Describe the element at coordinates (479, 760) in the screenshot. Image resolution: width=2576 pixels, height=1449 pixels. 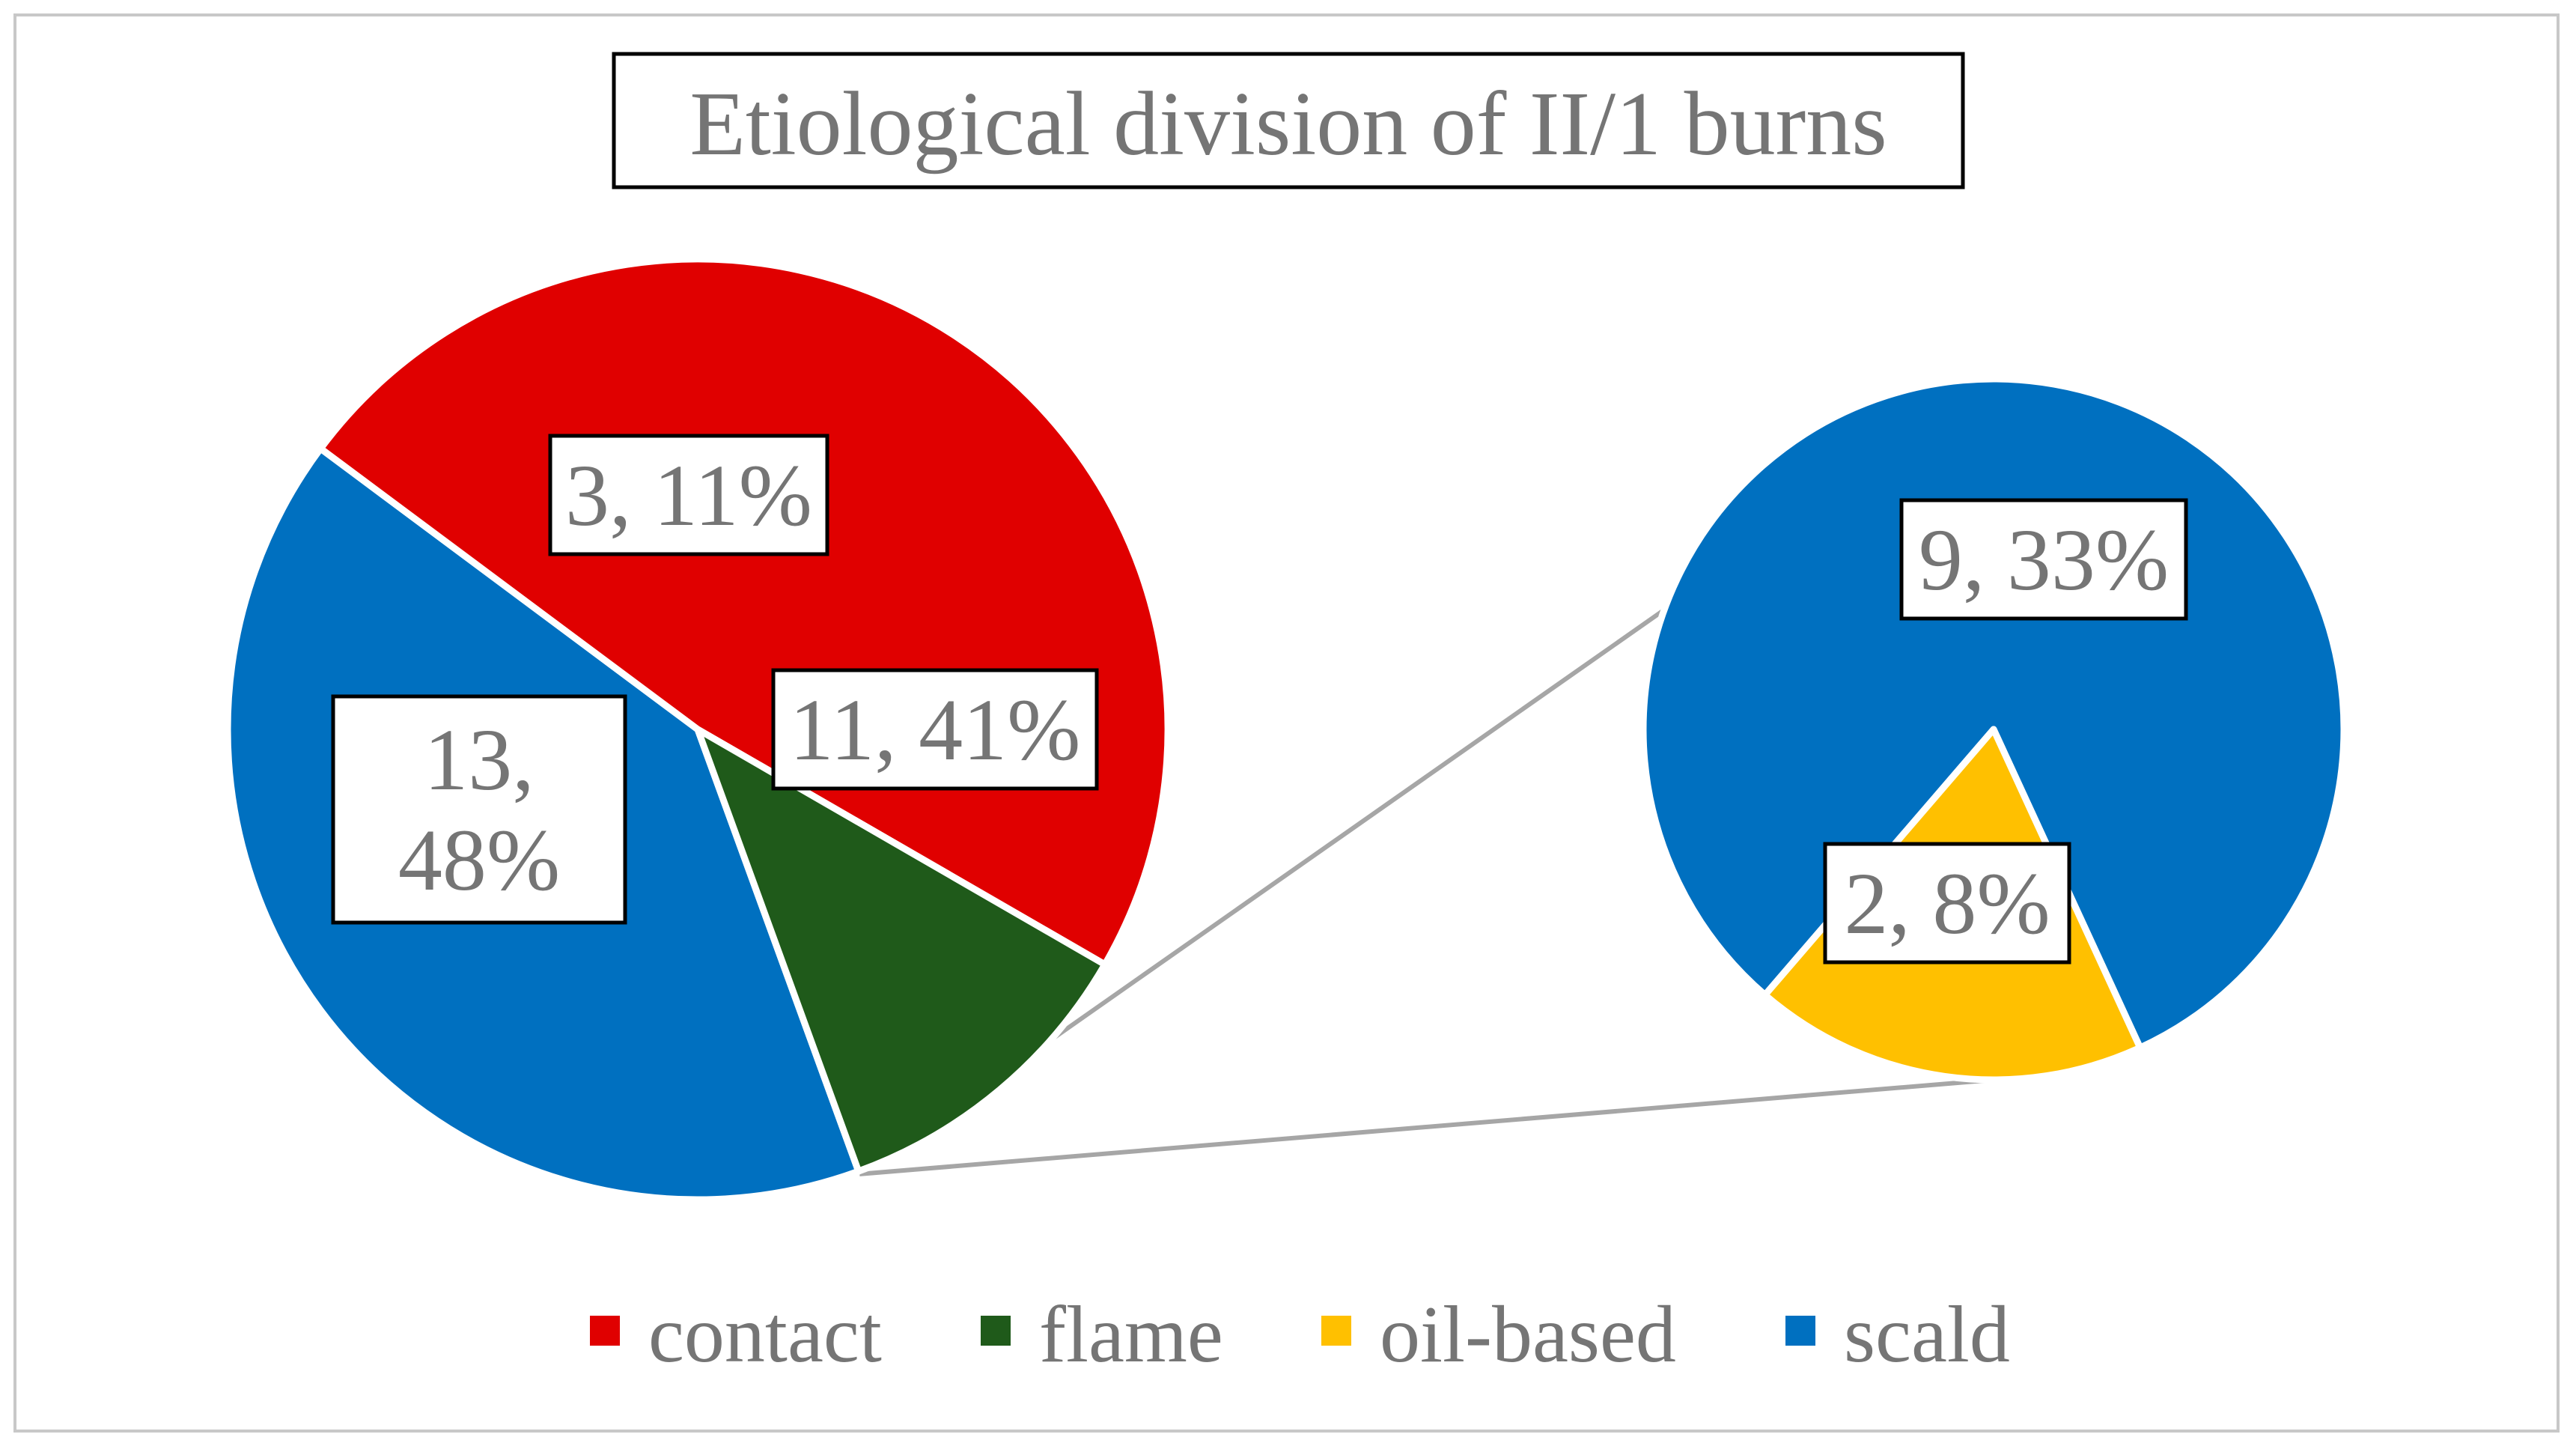
I see `data-label-text: 13,` at that location.